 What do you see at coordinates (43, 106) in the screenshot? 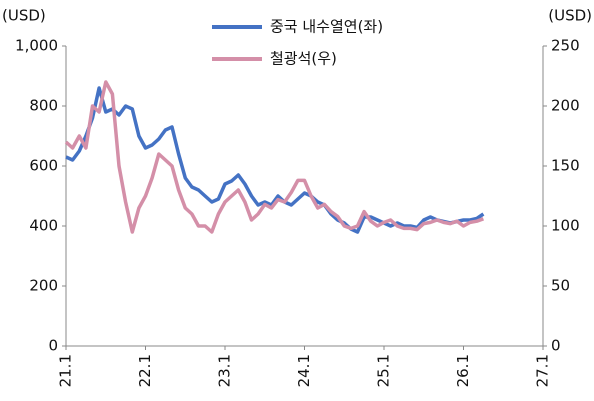
I see `y-tick-label: 800` at bounding box center [43, 106].